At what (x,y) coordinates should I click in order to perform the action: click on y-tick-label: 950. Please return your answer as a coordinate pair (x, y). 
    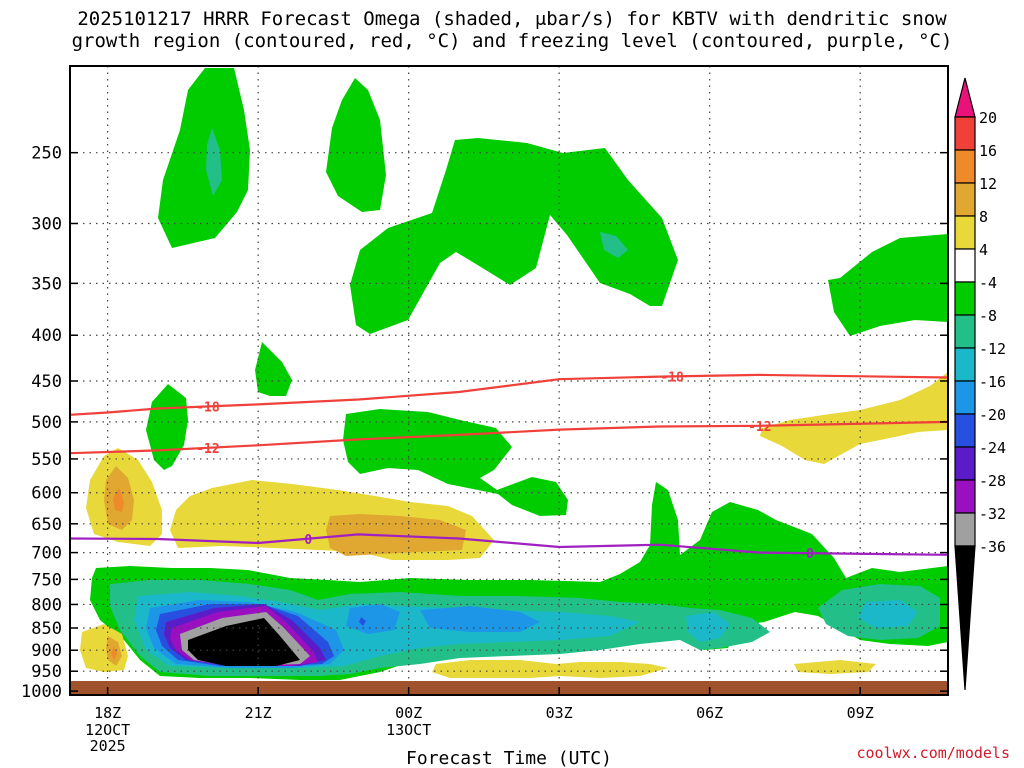
    Looking at the image, I should click on (46, 672).